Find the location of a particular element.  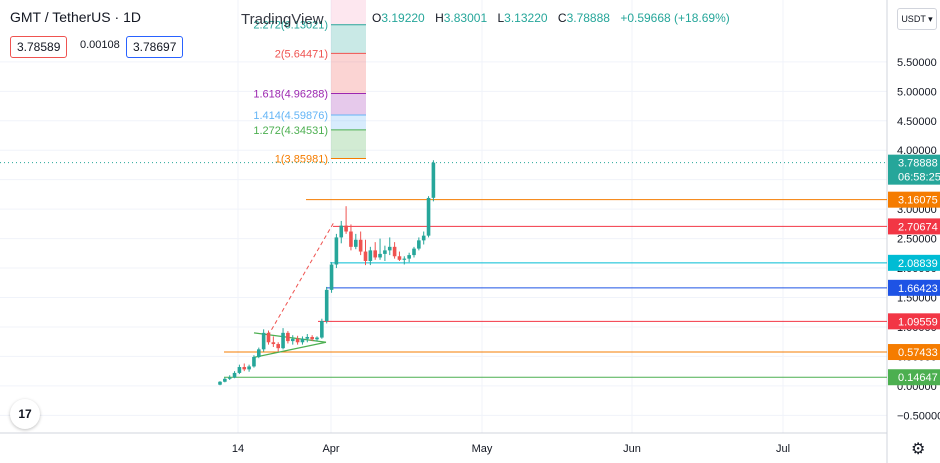

tradingview-watermark: TradingView is located at coordinates (282, 19).